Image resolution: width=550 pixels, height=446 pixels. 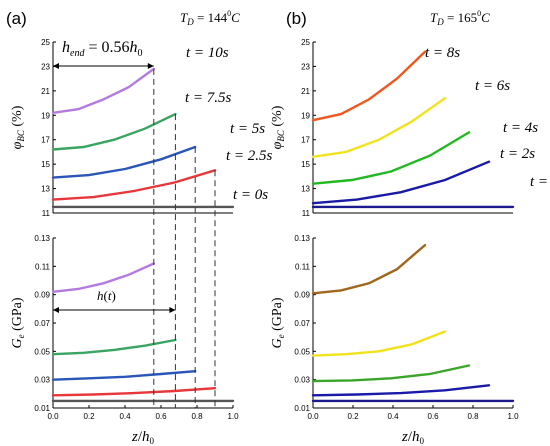 I want to click on temp-label-a: TD = 1440C, so click(x=210, y=18).